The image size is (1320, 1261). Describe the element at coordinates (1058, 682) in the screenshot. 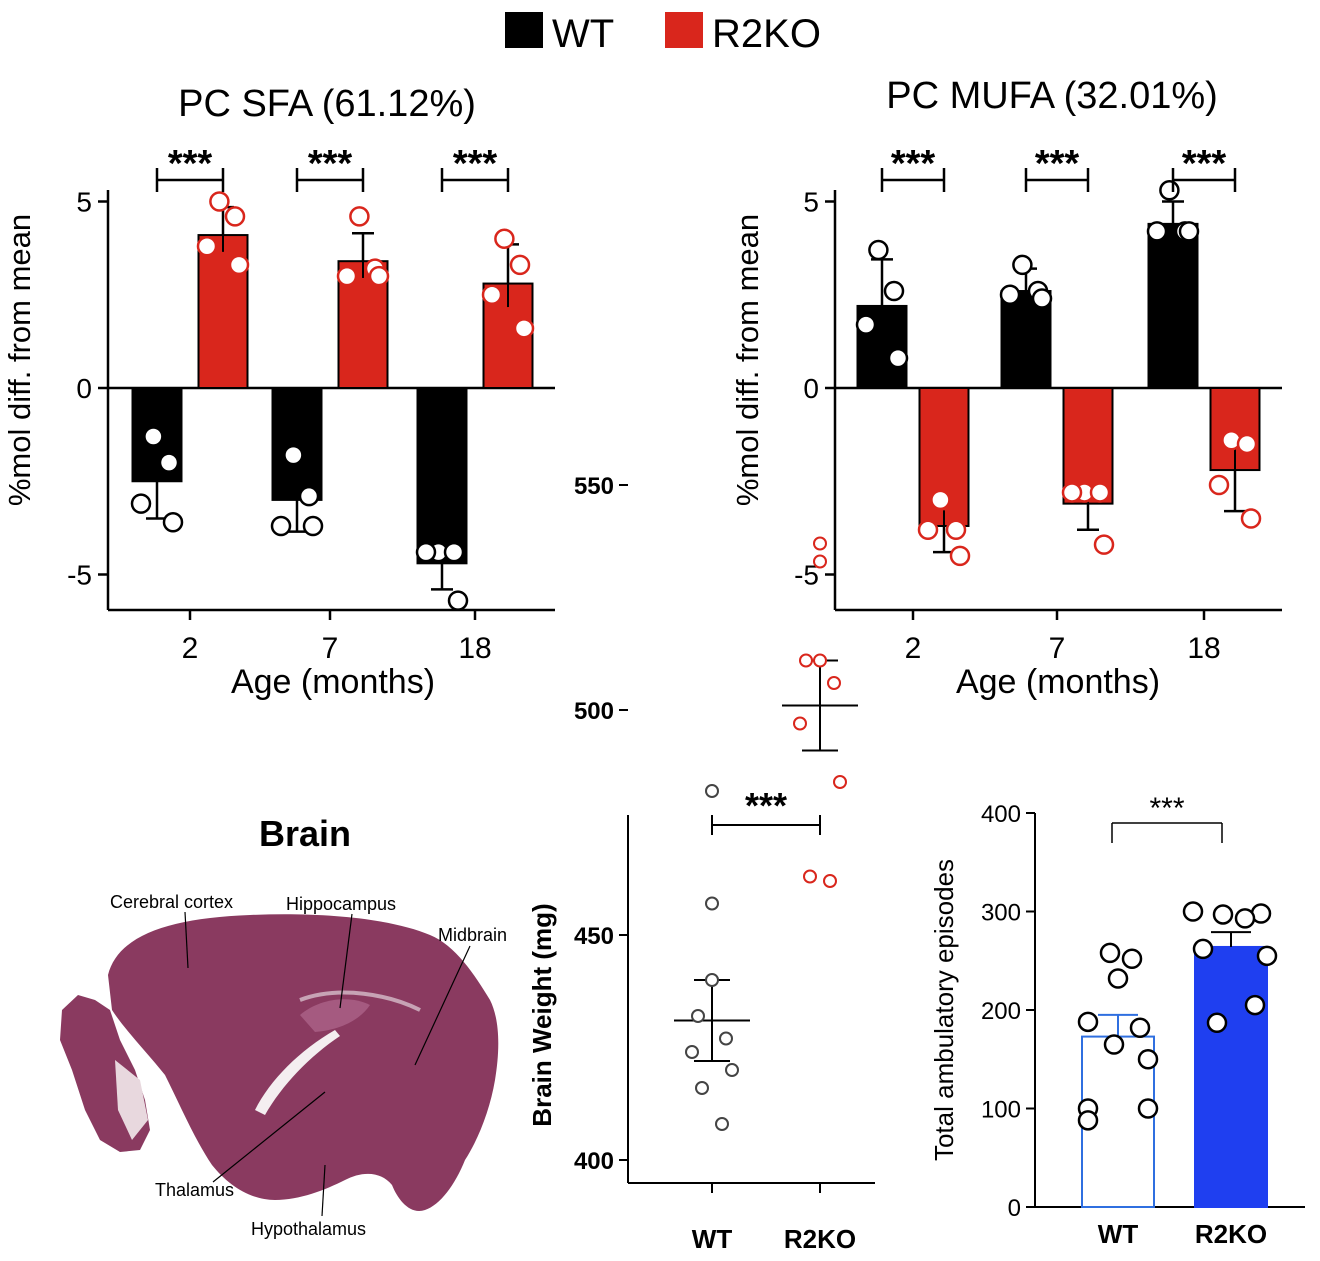

I see `x-axis-title: Age (months)` at that location.